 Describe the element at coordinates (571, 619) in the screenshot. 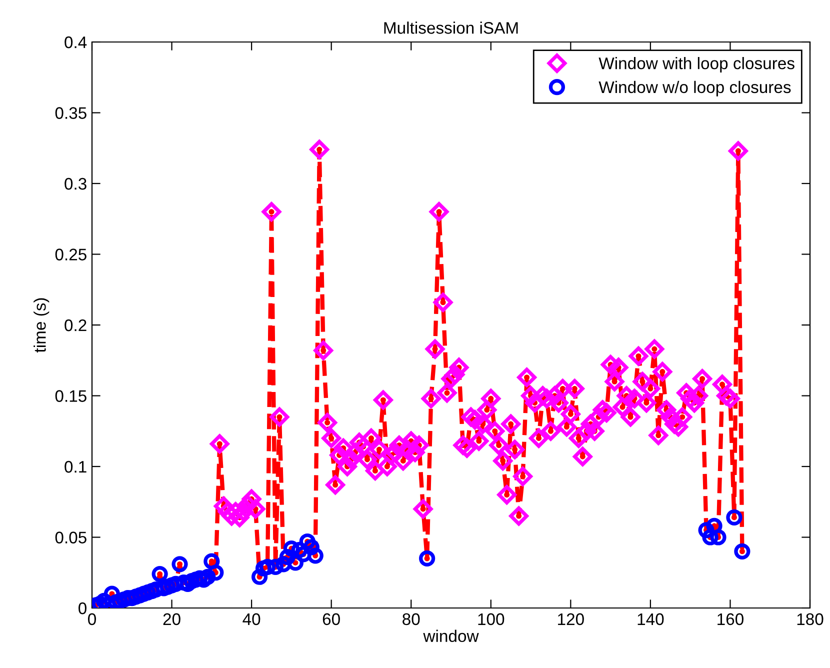

I see `x-tick-label: 120` at that location.